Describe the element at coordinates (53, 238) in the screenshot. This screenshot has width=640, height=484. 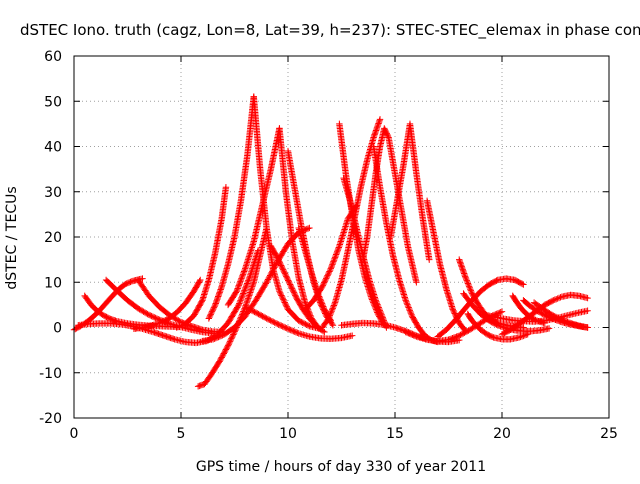
I see `y-tick-label: 20` at that location.